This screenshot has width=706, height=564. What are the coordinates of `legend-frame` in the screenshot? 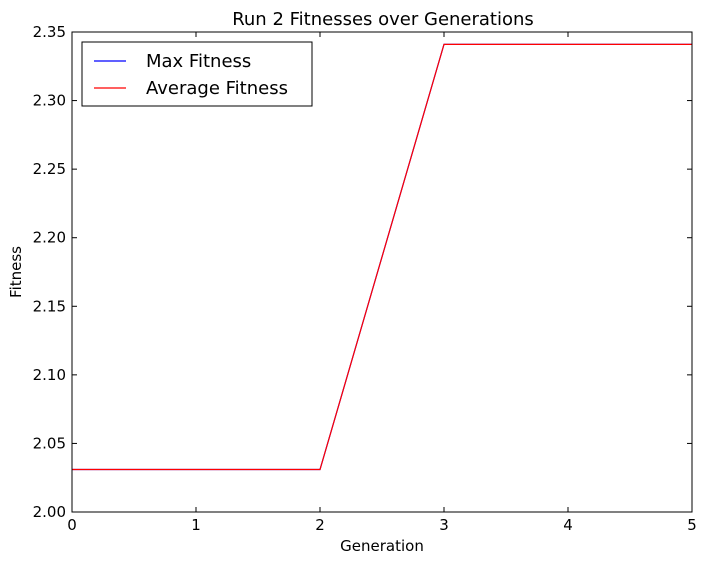 It's located at (197, 74).